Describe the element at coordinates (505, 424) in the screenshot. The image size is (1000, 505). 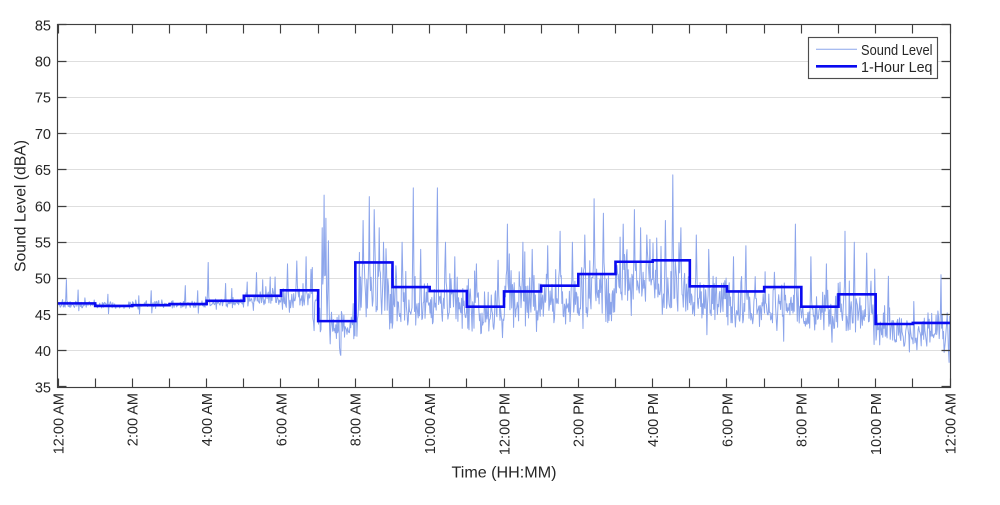
I see `svg-text: 12:00 PM` at that location.